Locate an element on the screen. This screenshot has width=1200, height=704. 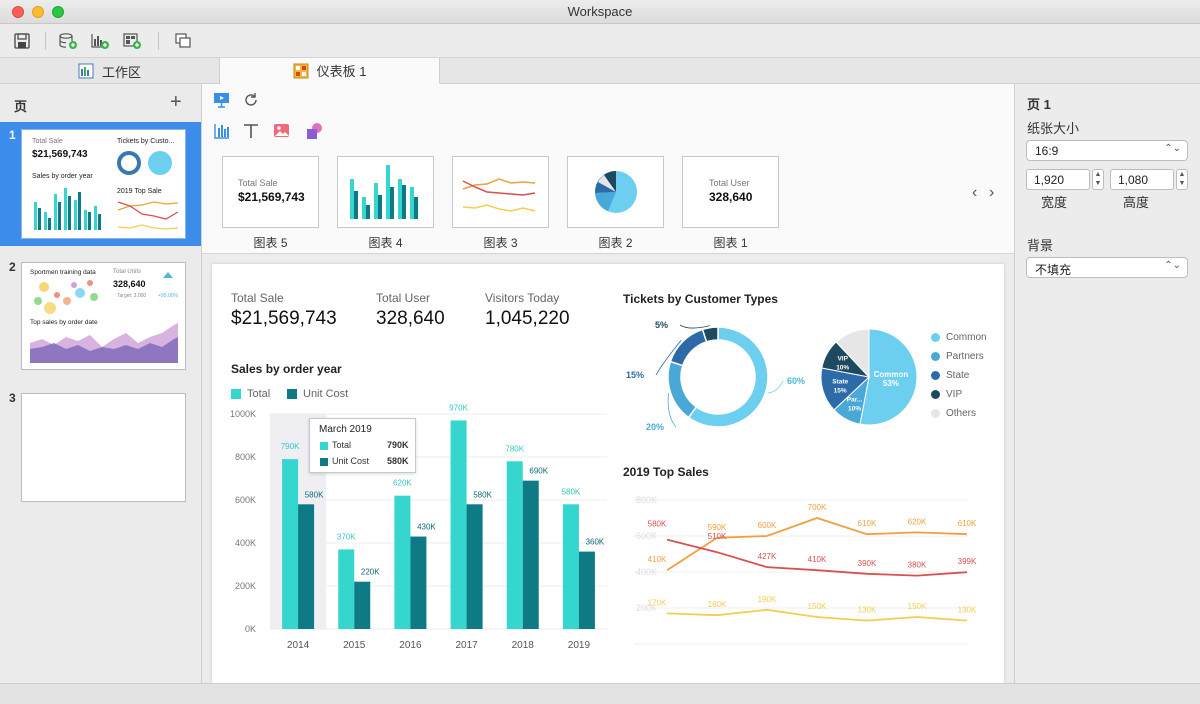
minimize-window-button is located at coordinates (38, 12).